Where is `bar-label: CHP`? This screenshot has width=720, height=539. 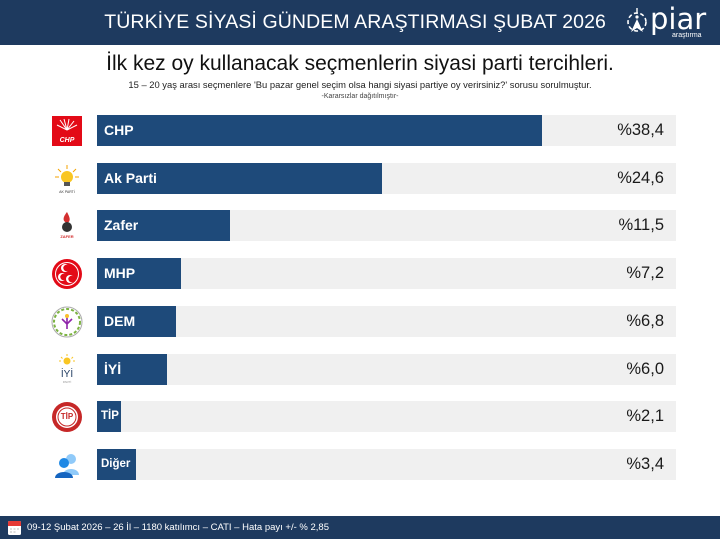 bar-label: CHP is located at coordinates (119, 130).